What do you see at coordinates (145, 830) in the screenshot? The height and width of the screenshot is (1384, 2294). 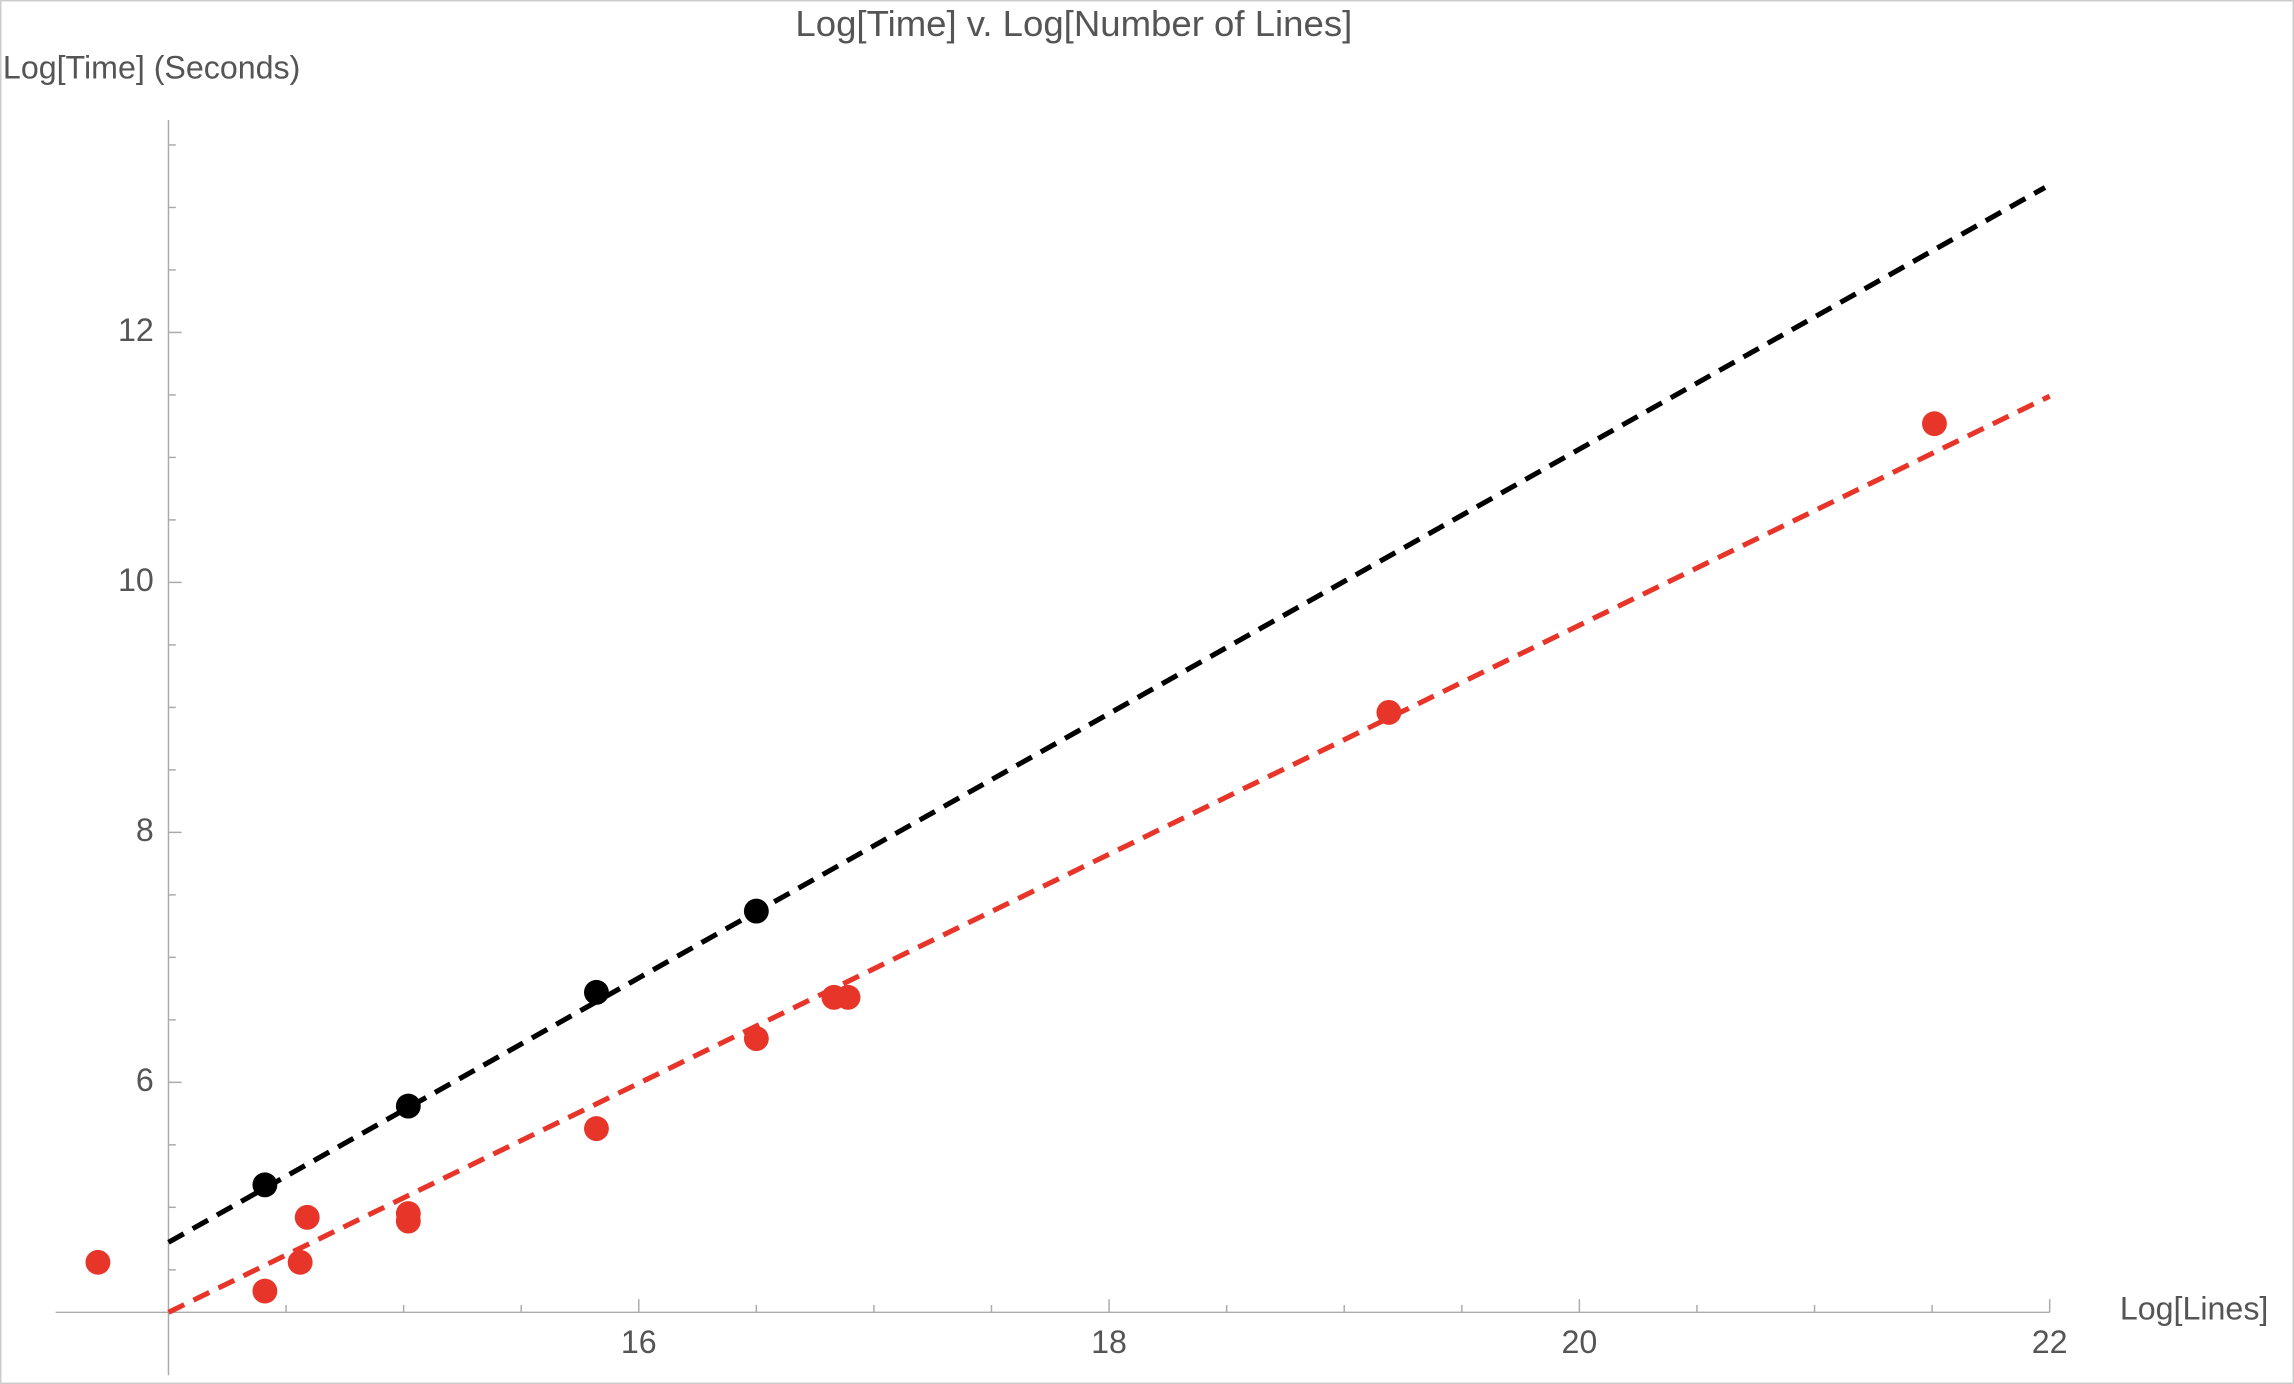 I see `y-tick-label: 8` at bounding box center [145, 830].